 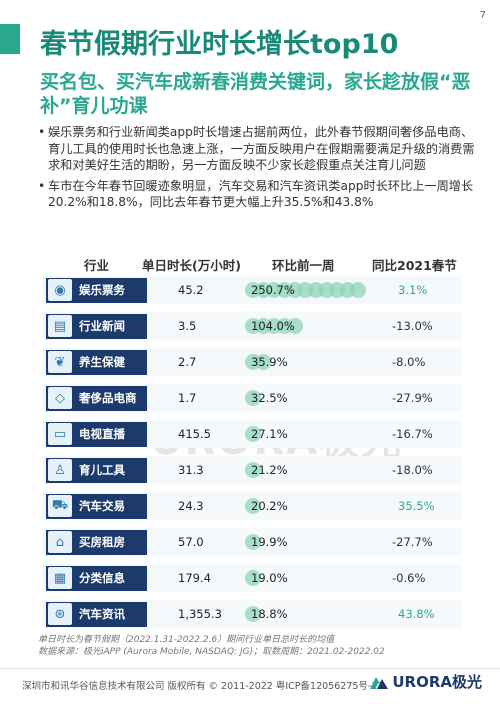 I want to click on wow-value: 104.0%, so click(x=273, y=326).